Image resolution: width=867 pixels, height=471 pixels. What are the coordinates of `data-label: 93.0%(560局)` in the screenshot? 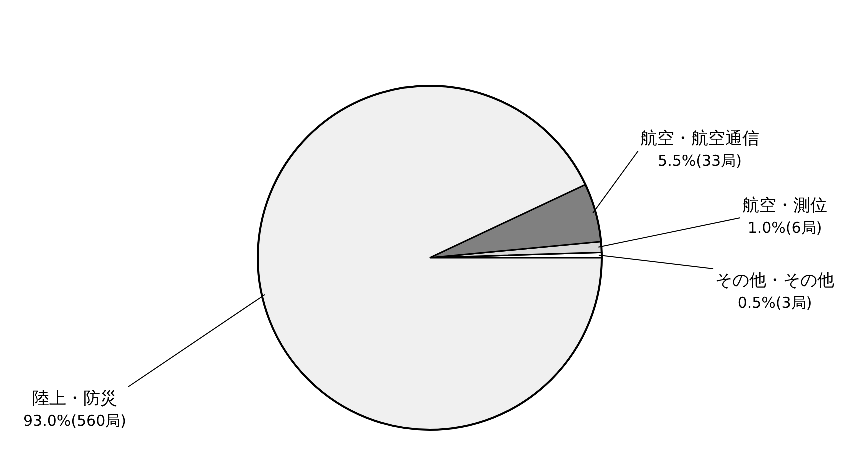 It's located at (75, 421).